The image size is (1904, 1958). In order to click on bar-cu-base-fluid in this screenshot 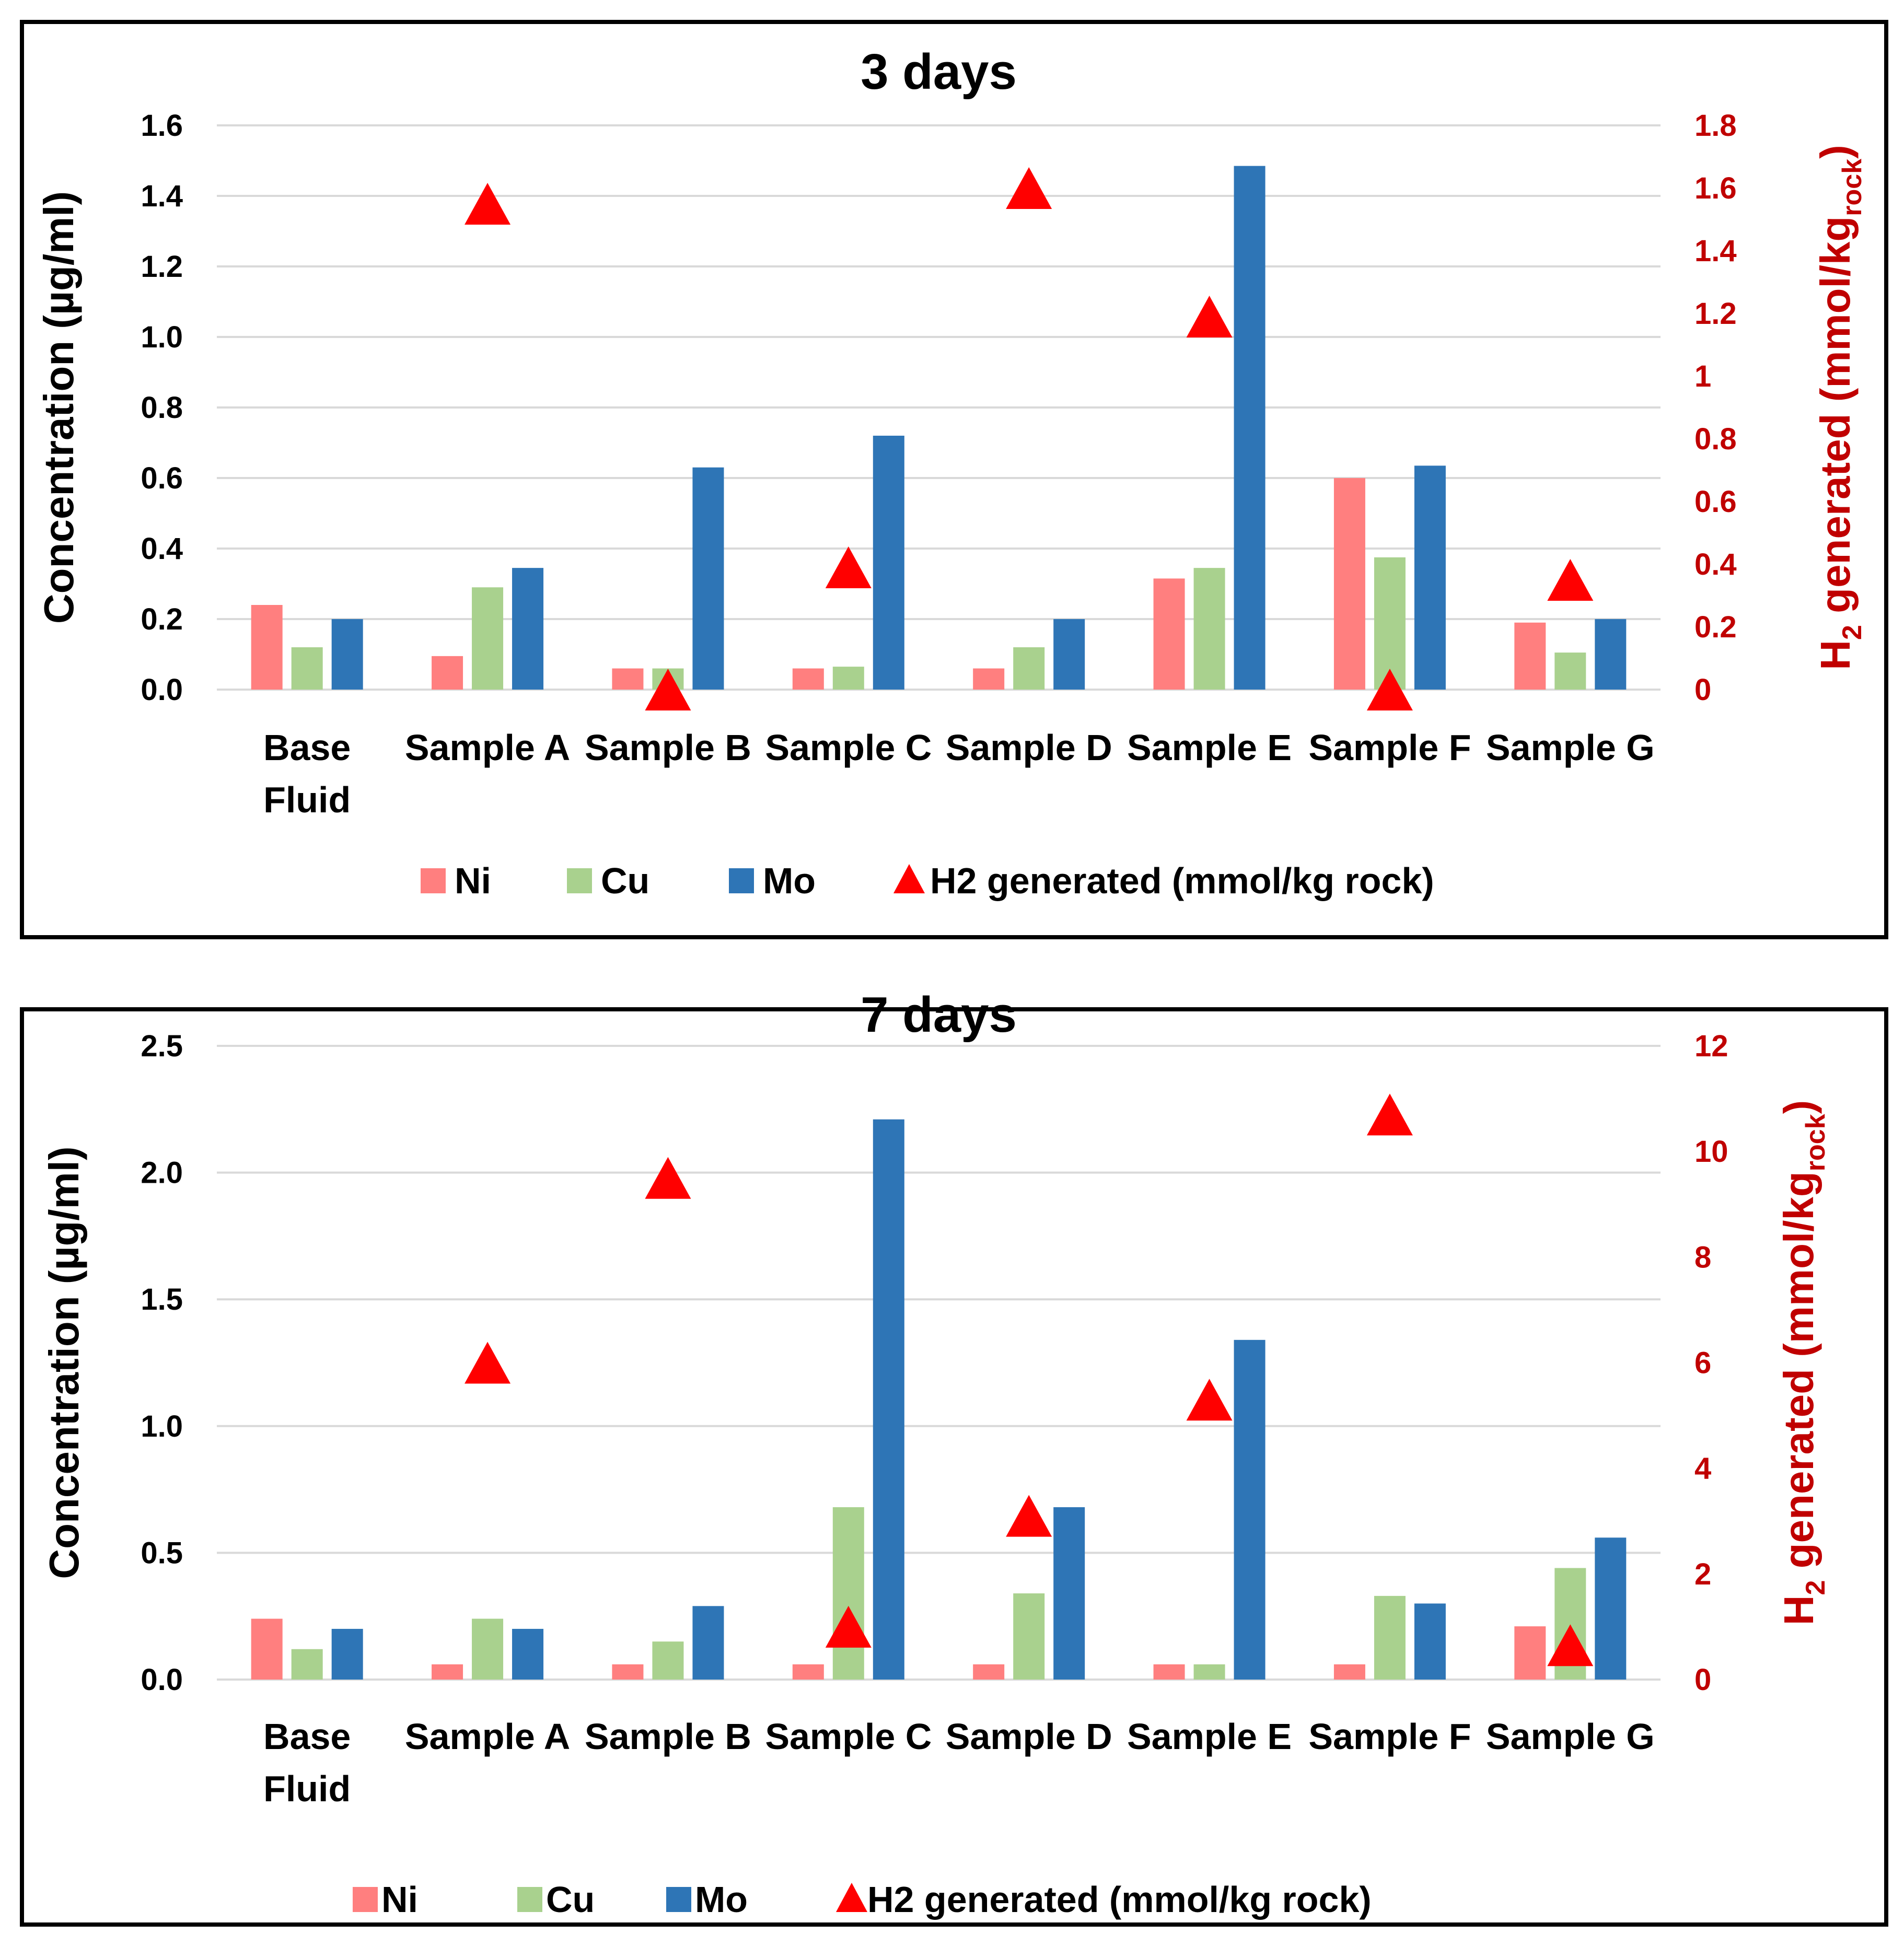, I will do `click(307, 668)`.